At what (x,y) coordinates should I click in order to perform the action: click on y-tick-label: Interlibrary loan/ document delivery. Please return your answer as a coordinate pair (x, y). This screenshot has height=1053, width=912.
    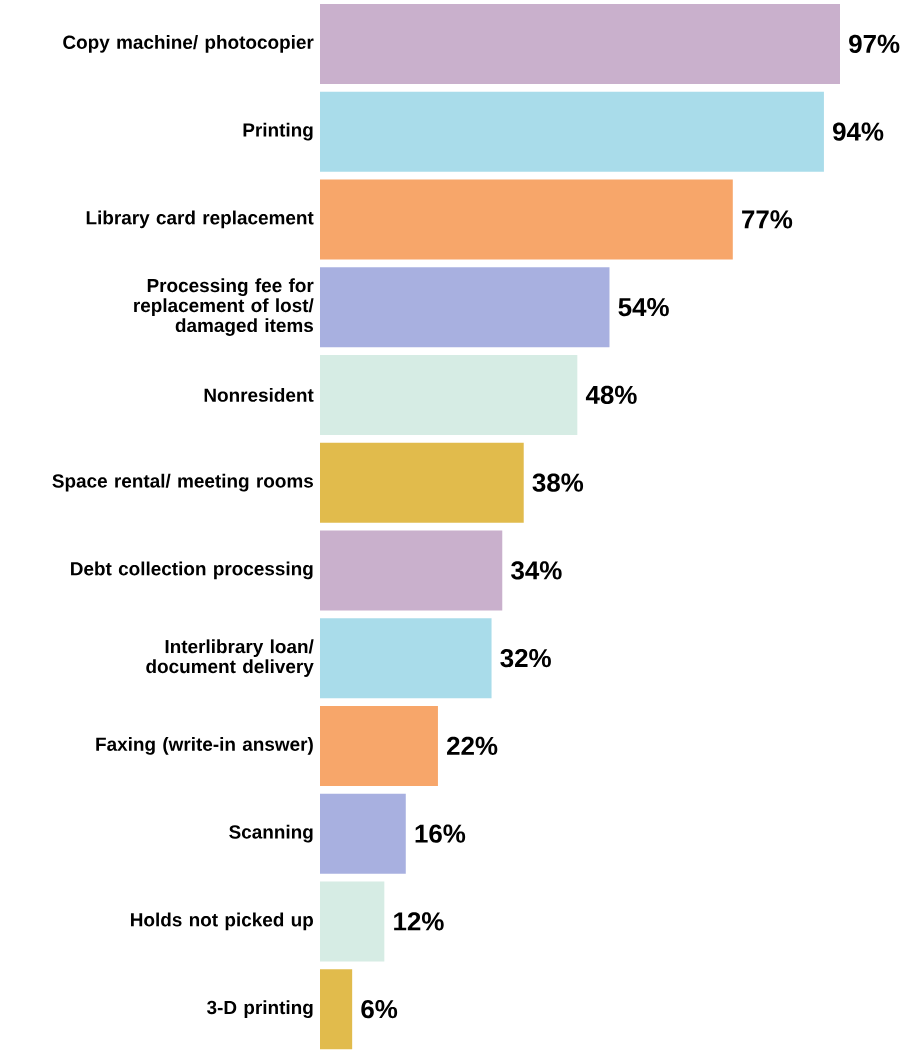
    Looking at the image, I should click on (230, 658).